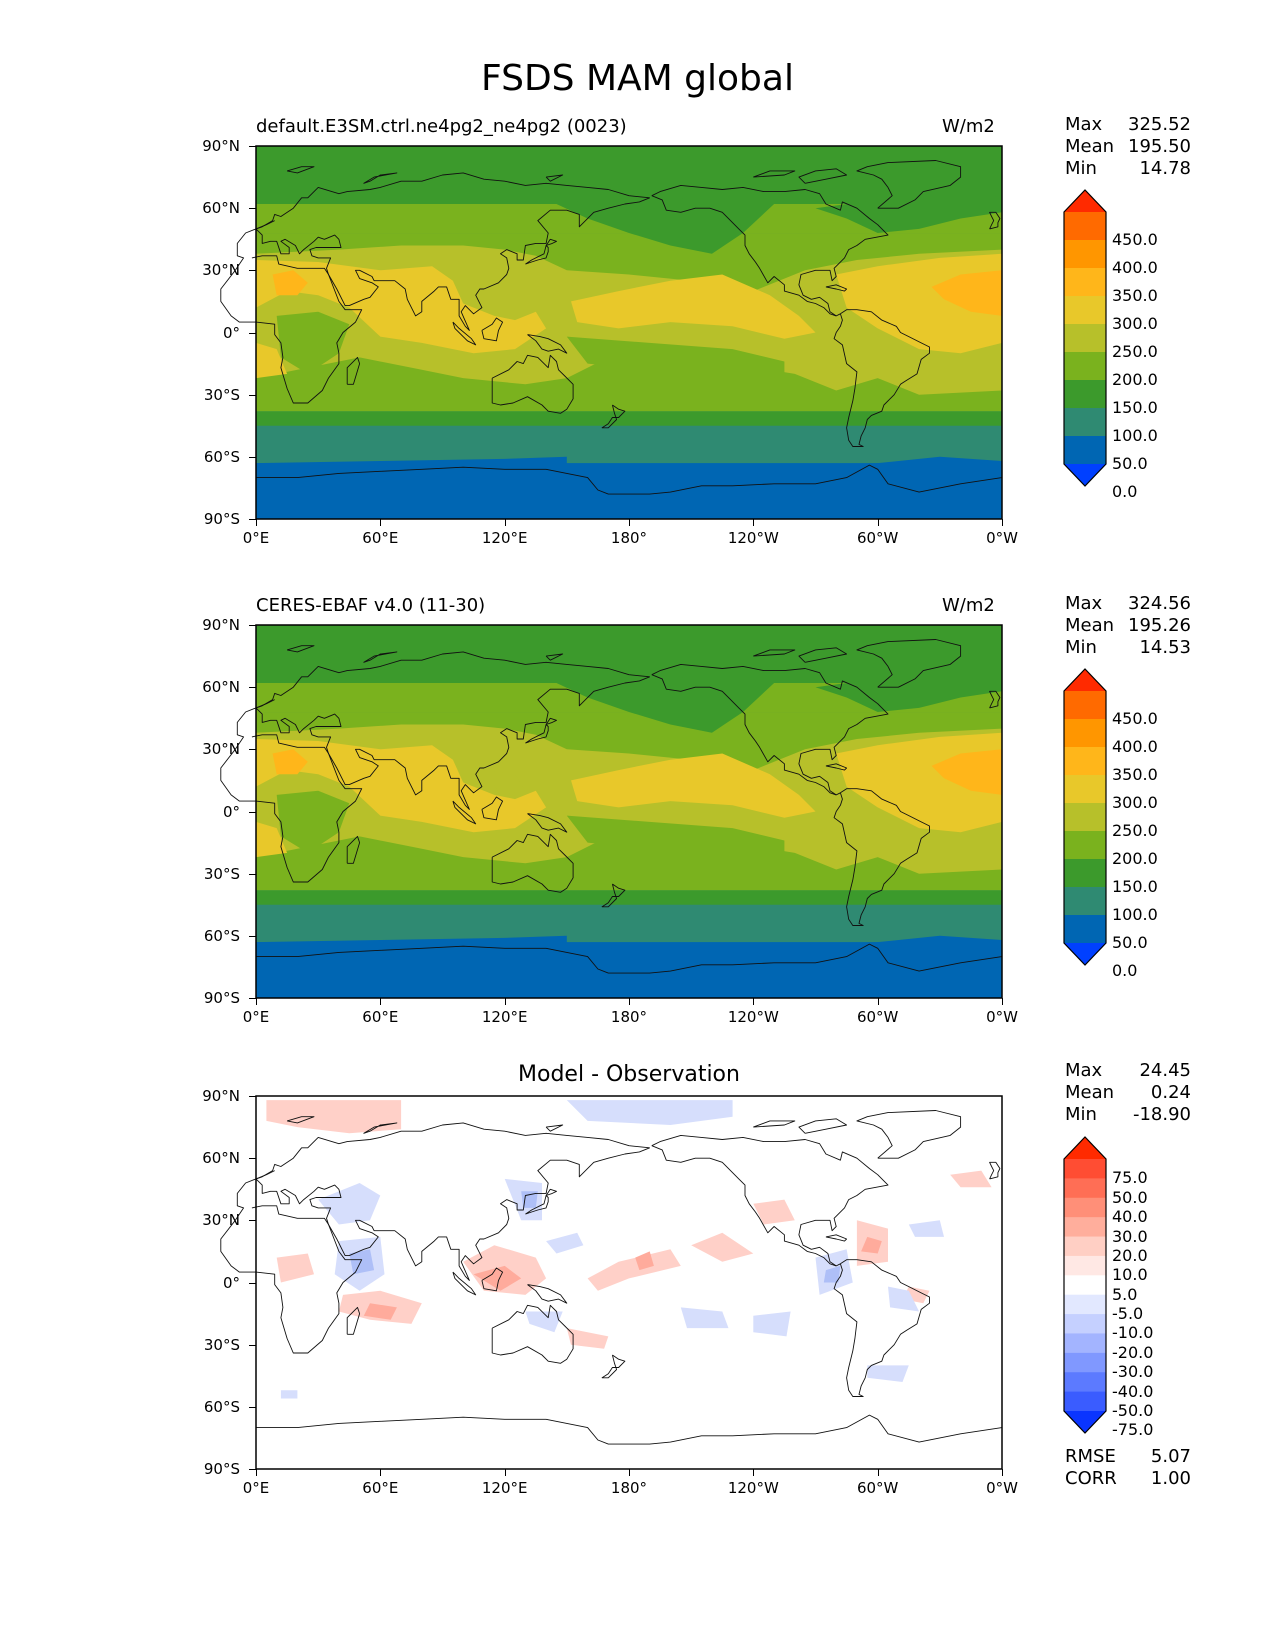 The width and height of the screenshot is (1275, 1650). I want to click on lat-tick-label: 30°N, so click(221, 270).